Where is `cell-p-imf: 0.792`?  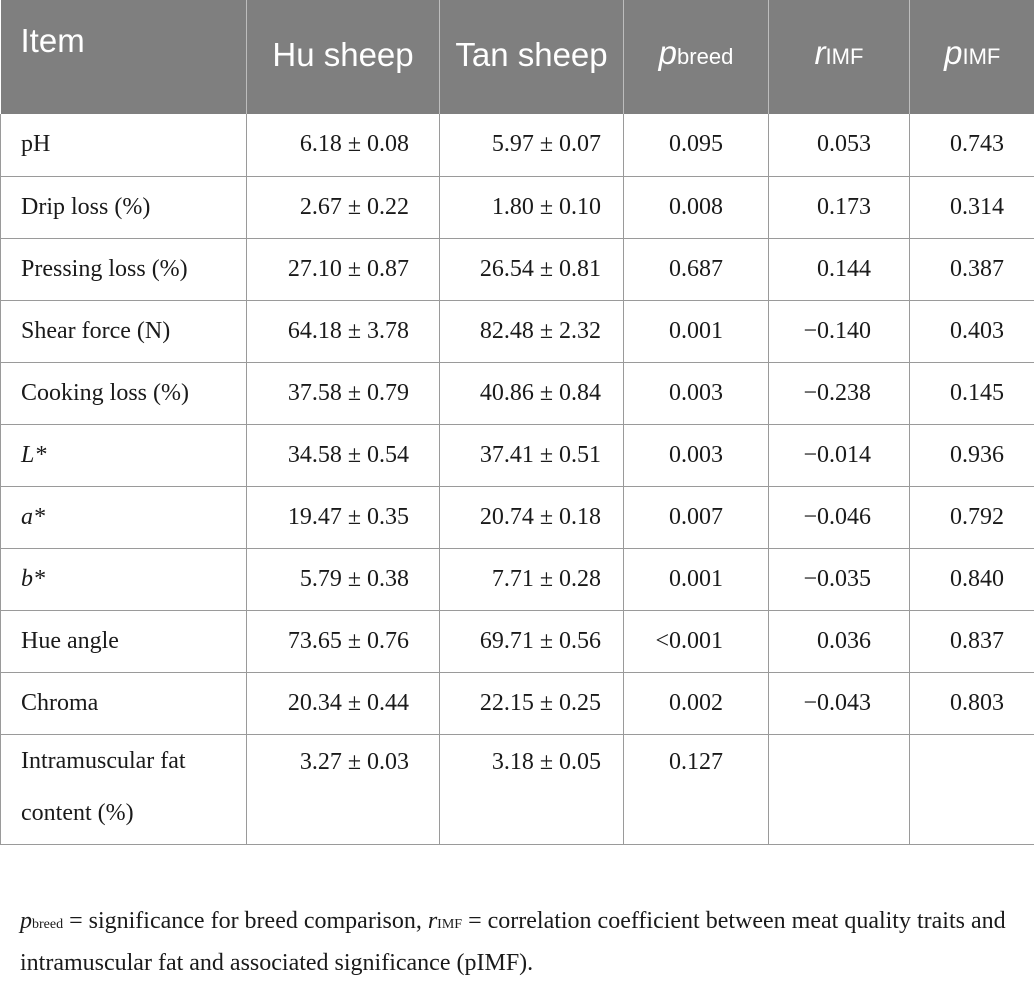 cell-p-imf: 0.792 is located at coordinates (971, 517).